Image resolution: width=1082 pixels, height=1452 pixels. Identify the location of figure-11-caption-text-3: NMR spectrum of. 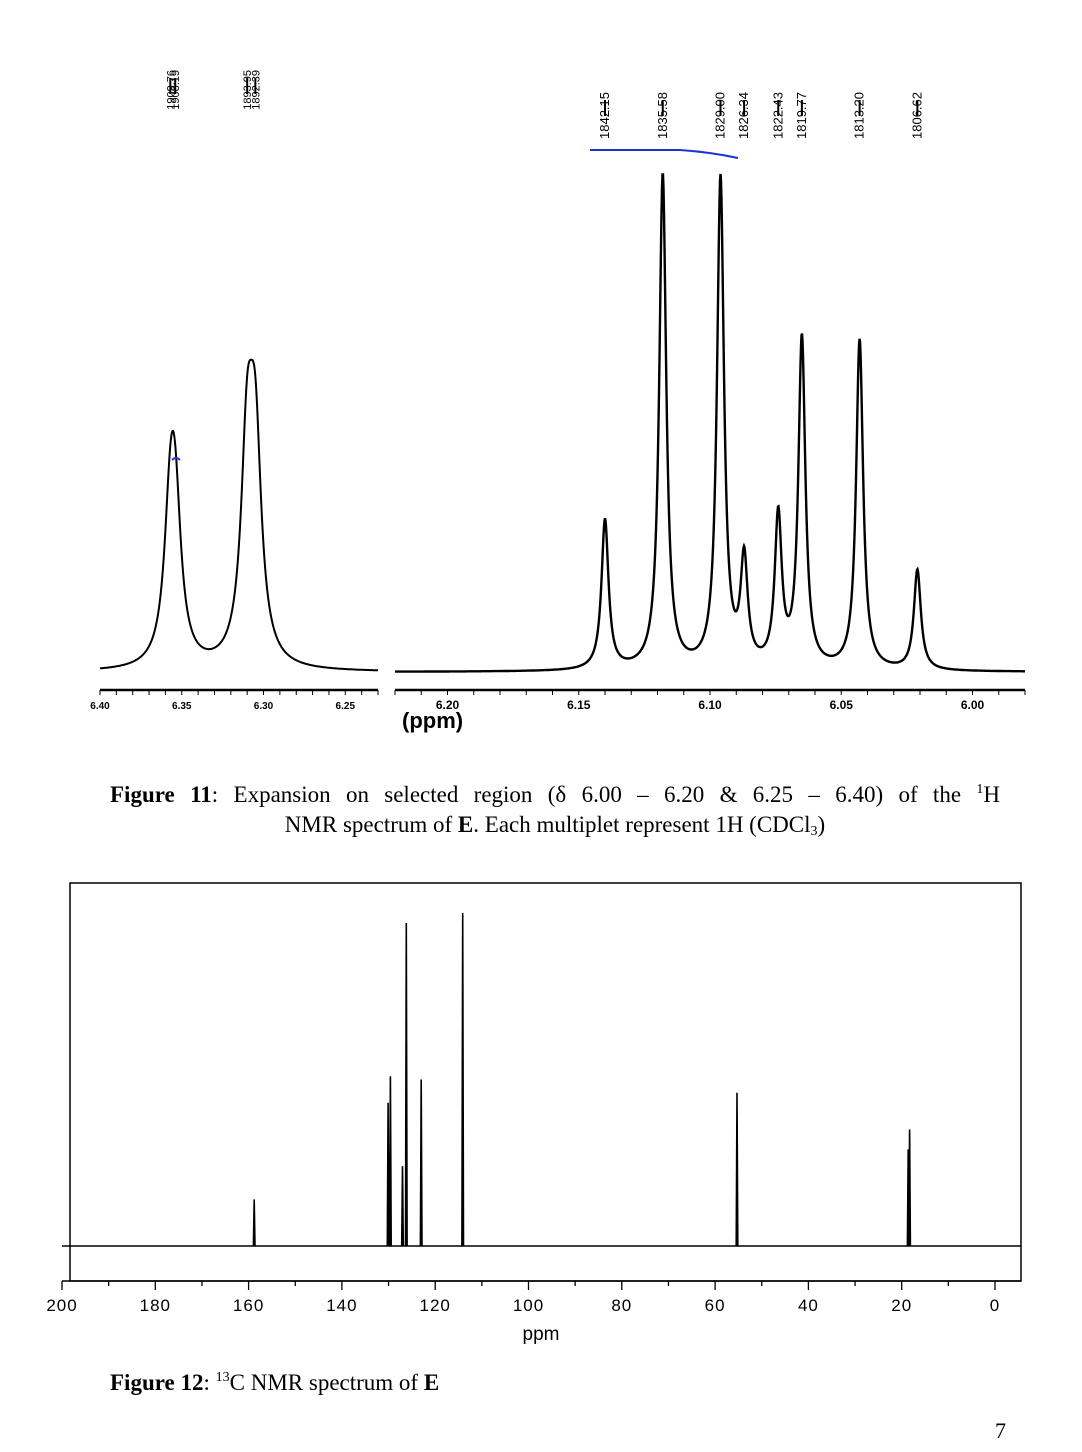
(371, 824).